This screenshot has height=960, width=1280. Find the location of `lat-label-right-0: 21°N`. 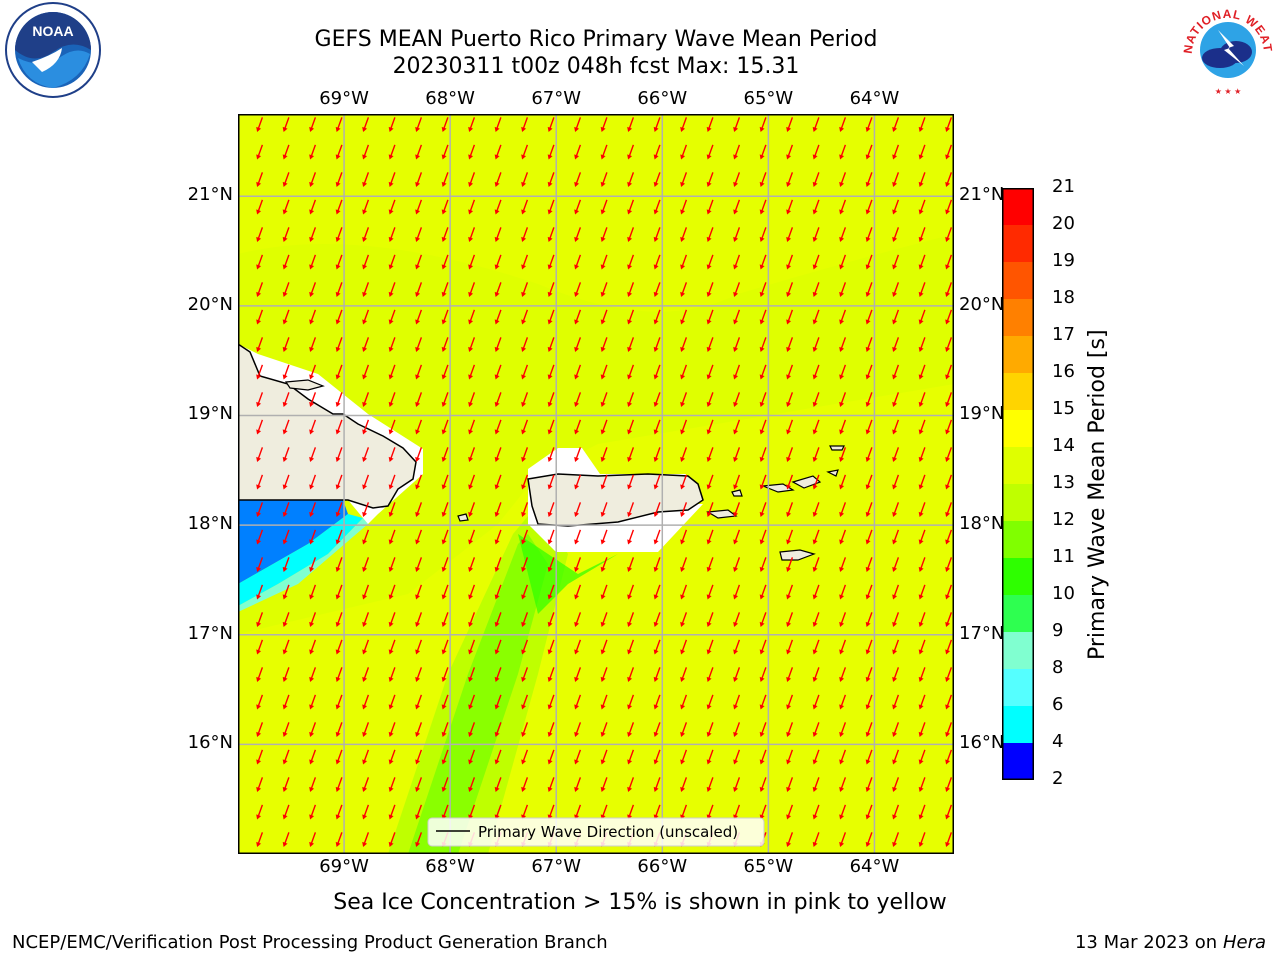

lat-label-right-0: 21°N is located at coordinates (982, 195).